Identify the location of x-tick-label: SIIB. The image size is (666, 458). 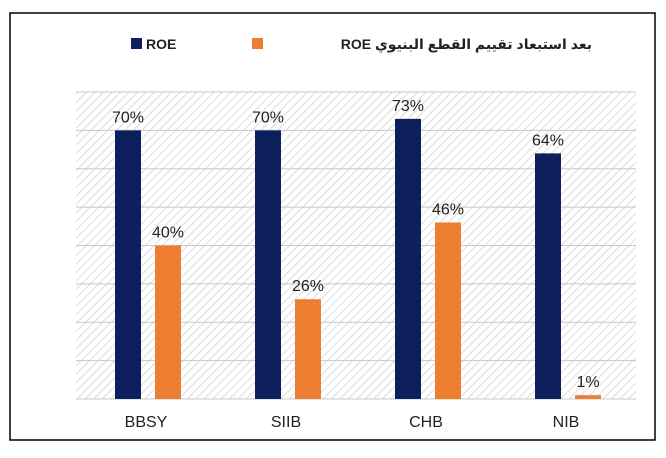
(286, 422).